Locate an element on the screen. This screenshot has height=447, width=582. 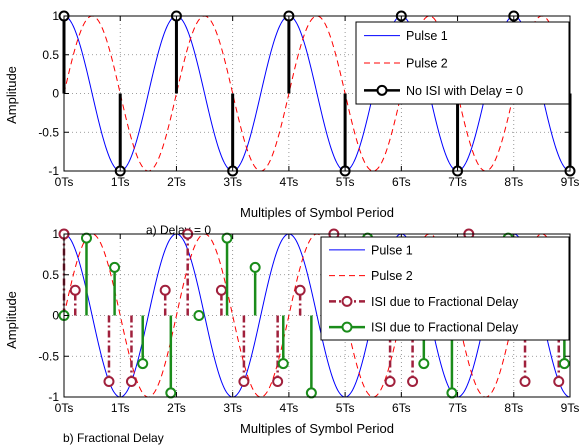
chart-caption: b) Fractional Delay is located at coordinates (113, 438).